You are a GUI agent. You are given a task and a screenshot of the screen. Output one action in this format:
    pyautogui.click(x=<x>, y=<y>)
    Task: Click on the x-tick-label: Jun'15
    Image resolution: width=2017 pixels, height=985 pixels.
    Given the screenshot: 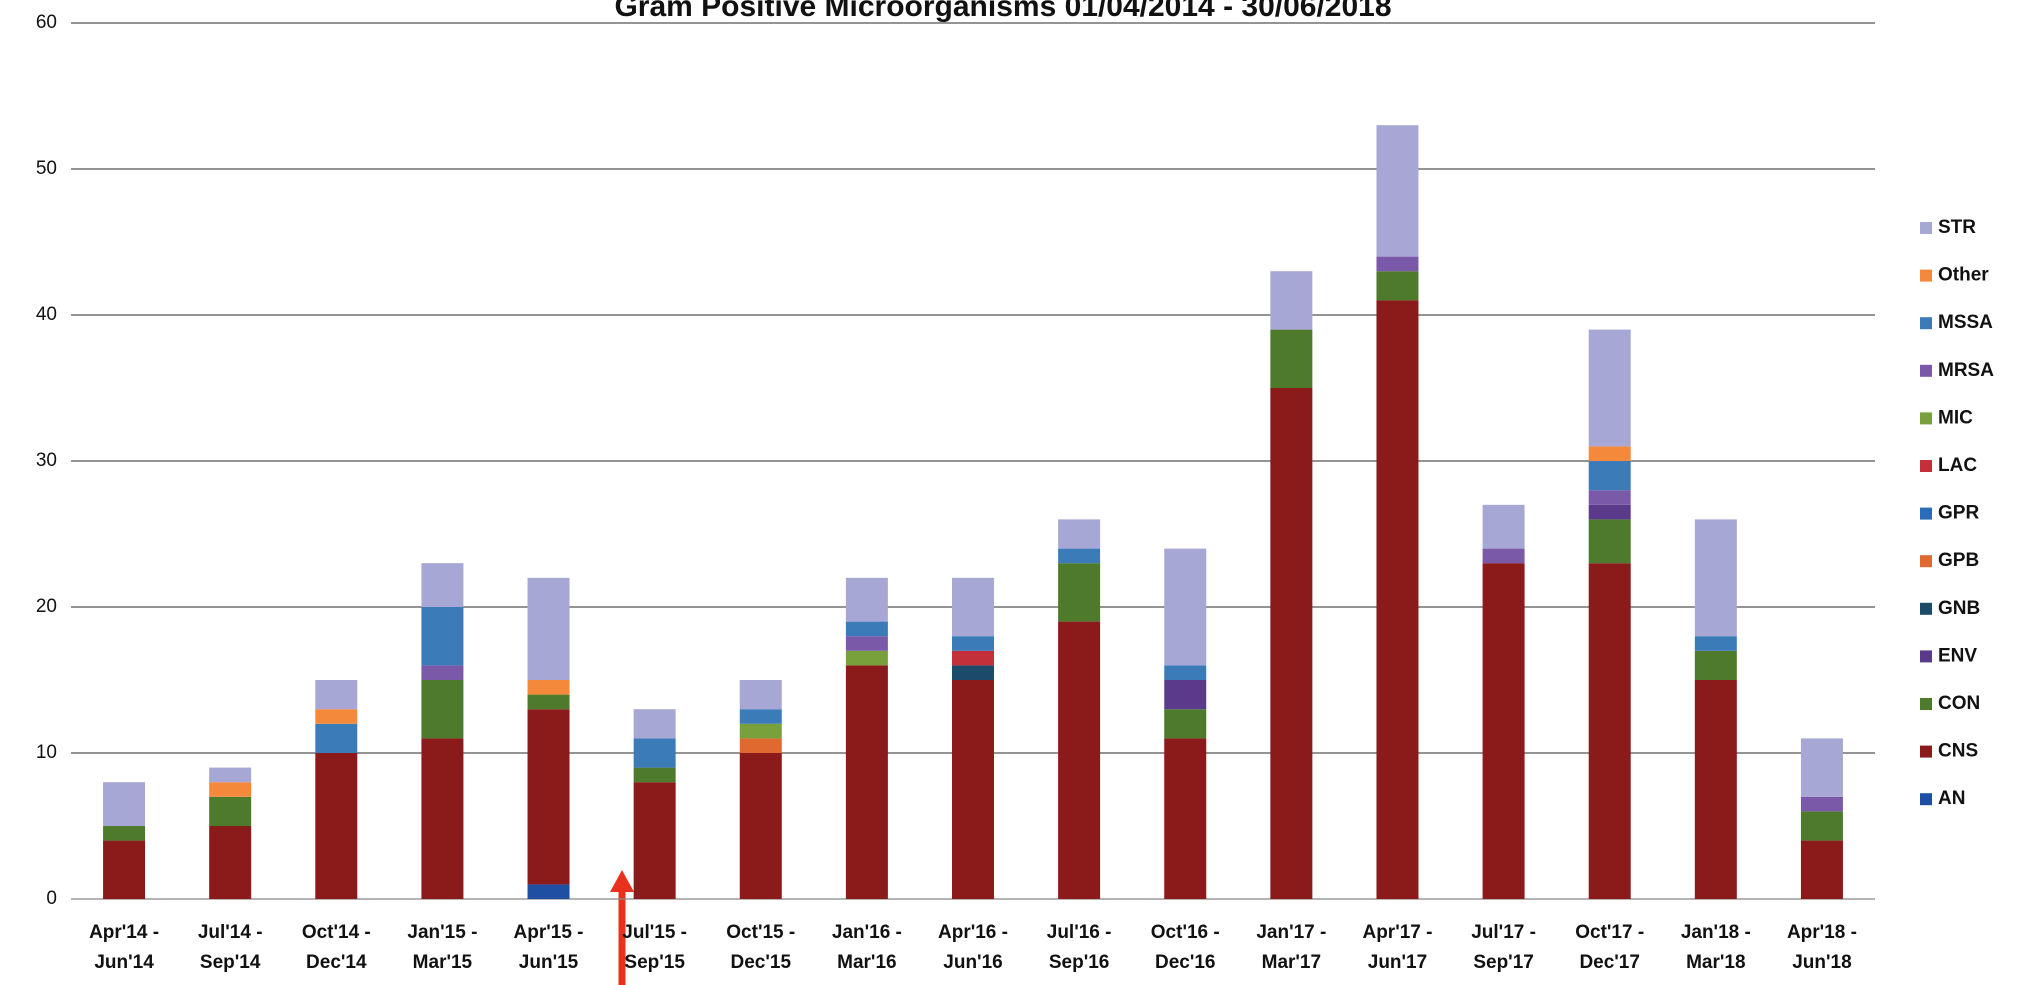 What is the action you would take?
    pyautogui.click(x=549, y=962)
    